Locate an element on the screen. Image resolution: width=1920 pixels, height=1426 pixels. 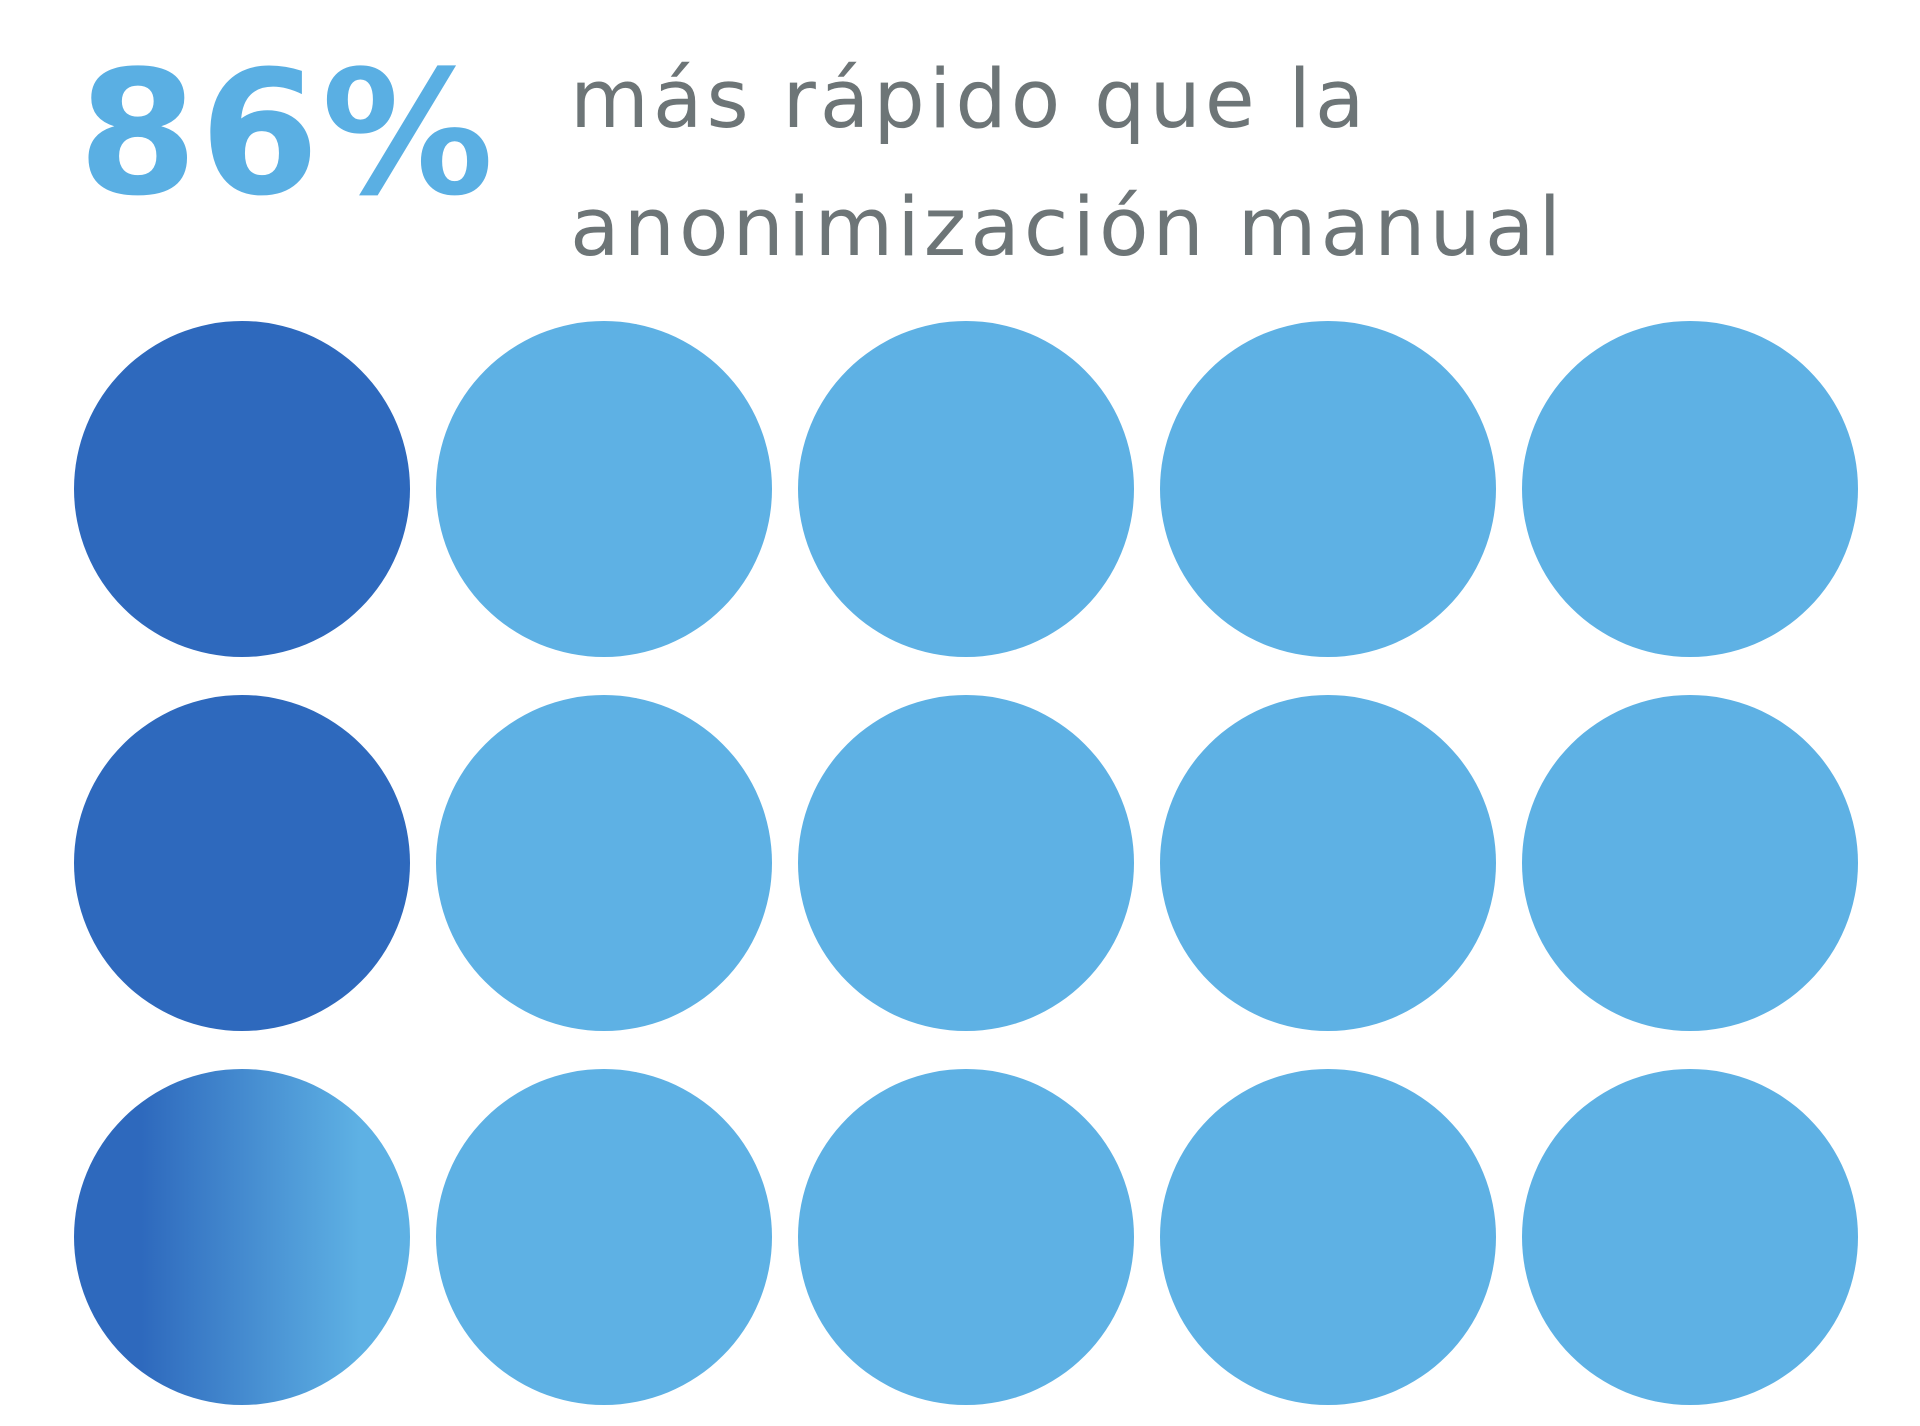
waffle-dot-partial is located at coordinates (242, 1237).